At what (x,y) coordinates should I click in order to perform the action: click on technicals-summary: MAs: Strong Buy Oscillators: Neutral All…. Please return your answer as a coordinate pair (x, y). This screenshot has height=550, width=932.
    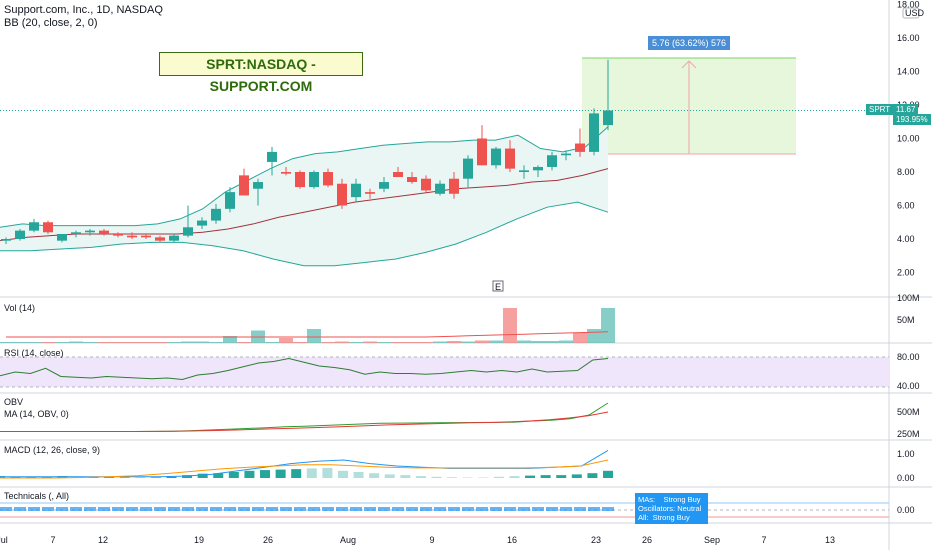
    Looking at the image, I should click on (671, 508).